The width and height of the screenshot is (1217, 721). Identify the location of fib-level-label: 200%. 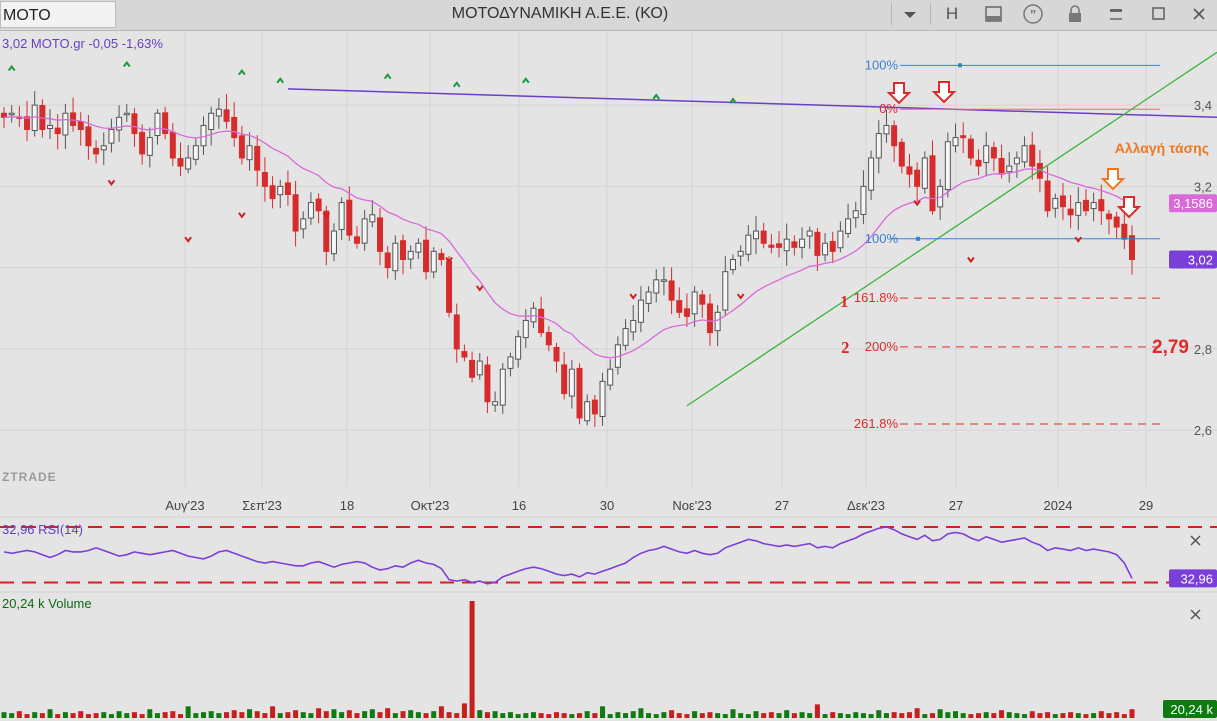
(882, 346).